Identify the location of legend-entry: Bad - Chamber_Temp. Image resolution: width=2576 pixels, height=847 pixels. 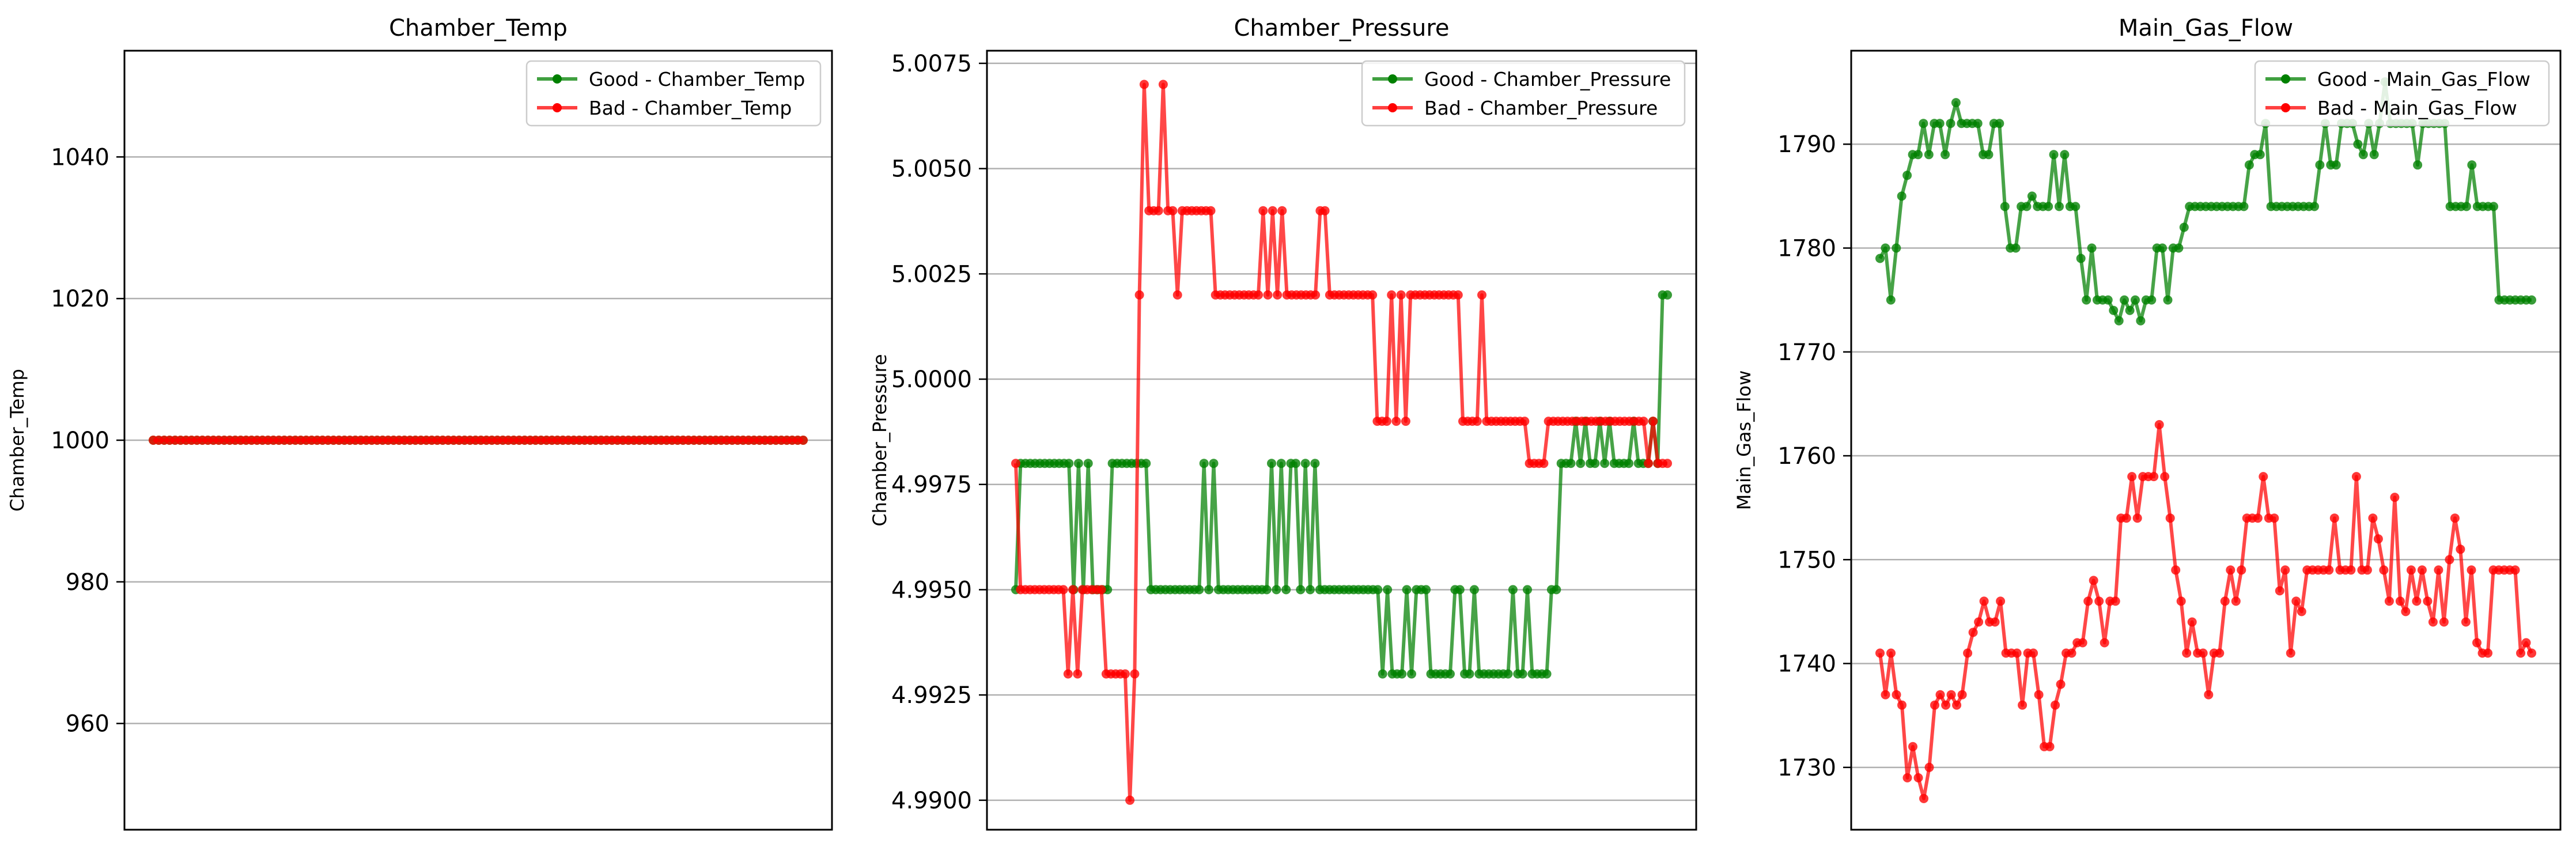
(690, 108).